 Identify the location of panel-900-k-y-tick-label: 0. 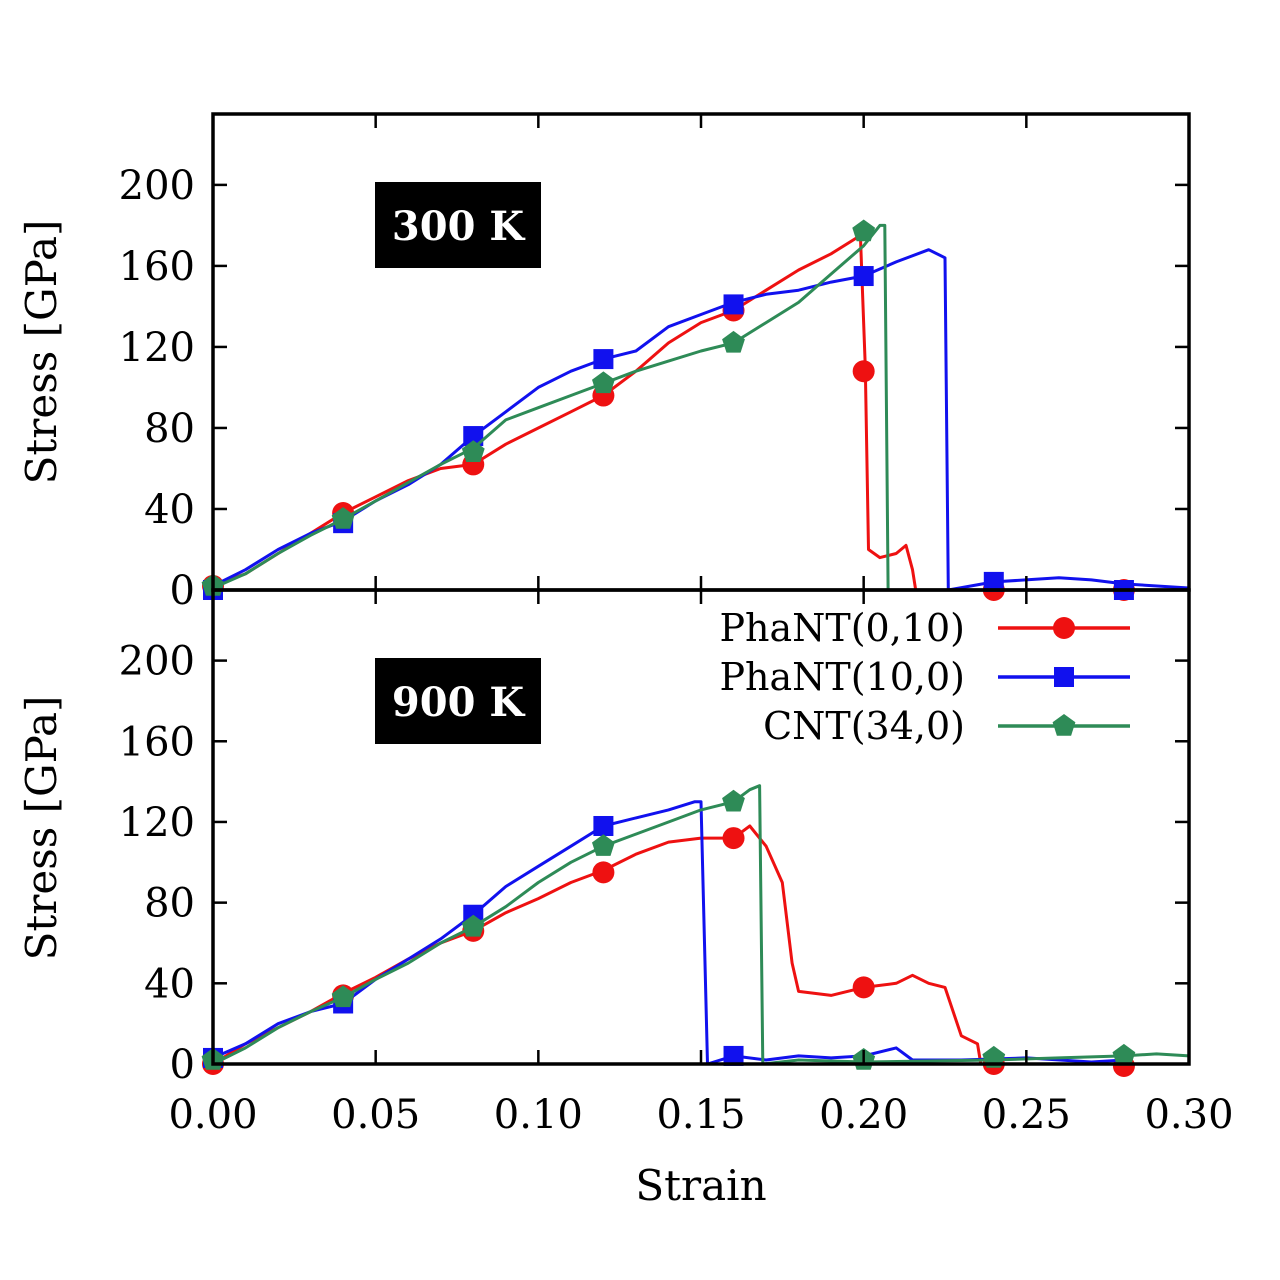
(182, 1065).